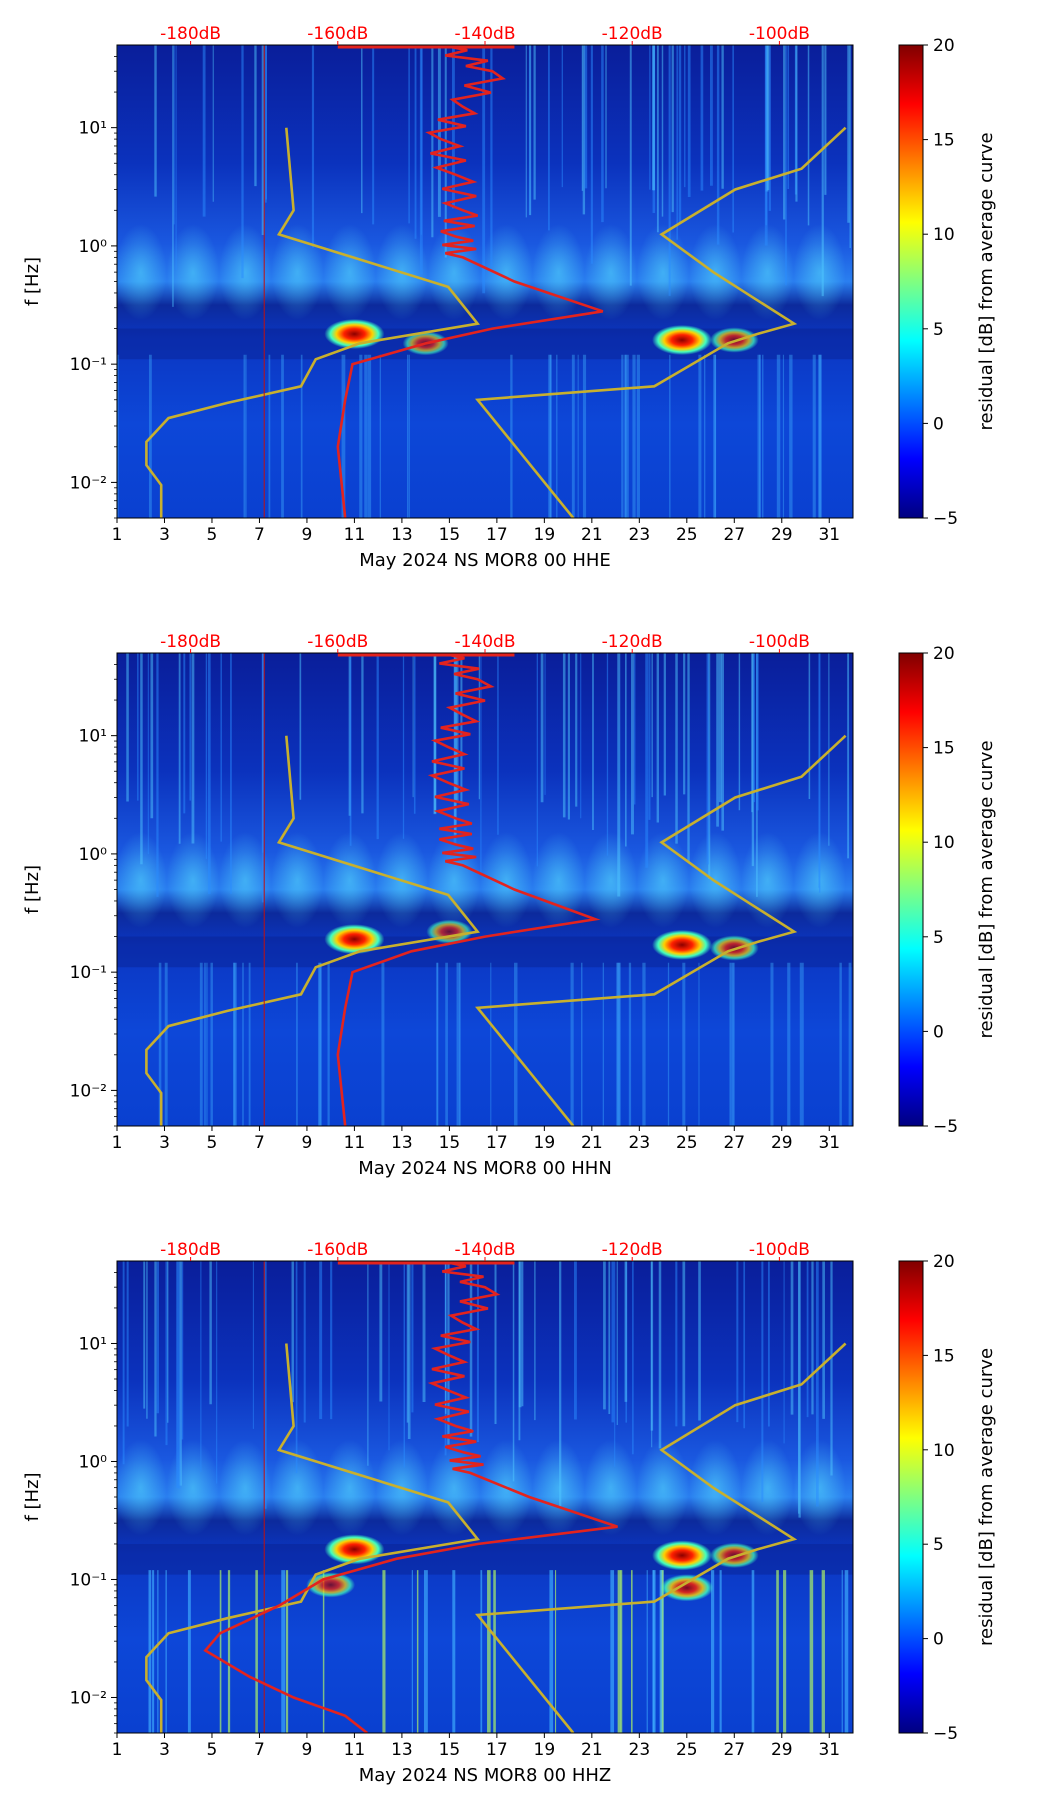 This screenshot has height=1810, width=1052. Describe the element at coordinates (485, 1775) in the screenshot. I see `x-axis-label: May 2024 NS MOR8 00 HHZ` at that location.